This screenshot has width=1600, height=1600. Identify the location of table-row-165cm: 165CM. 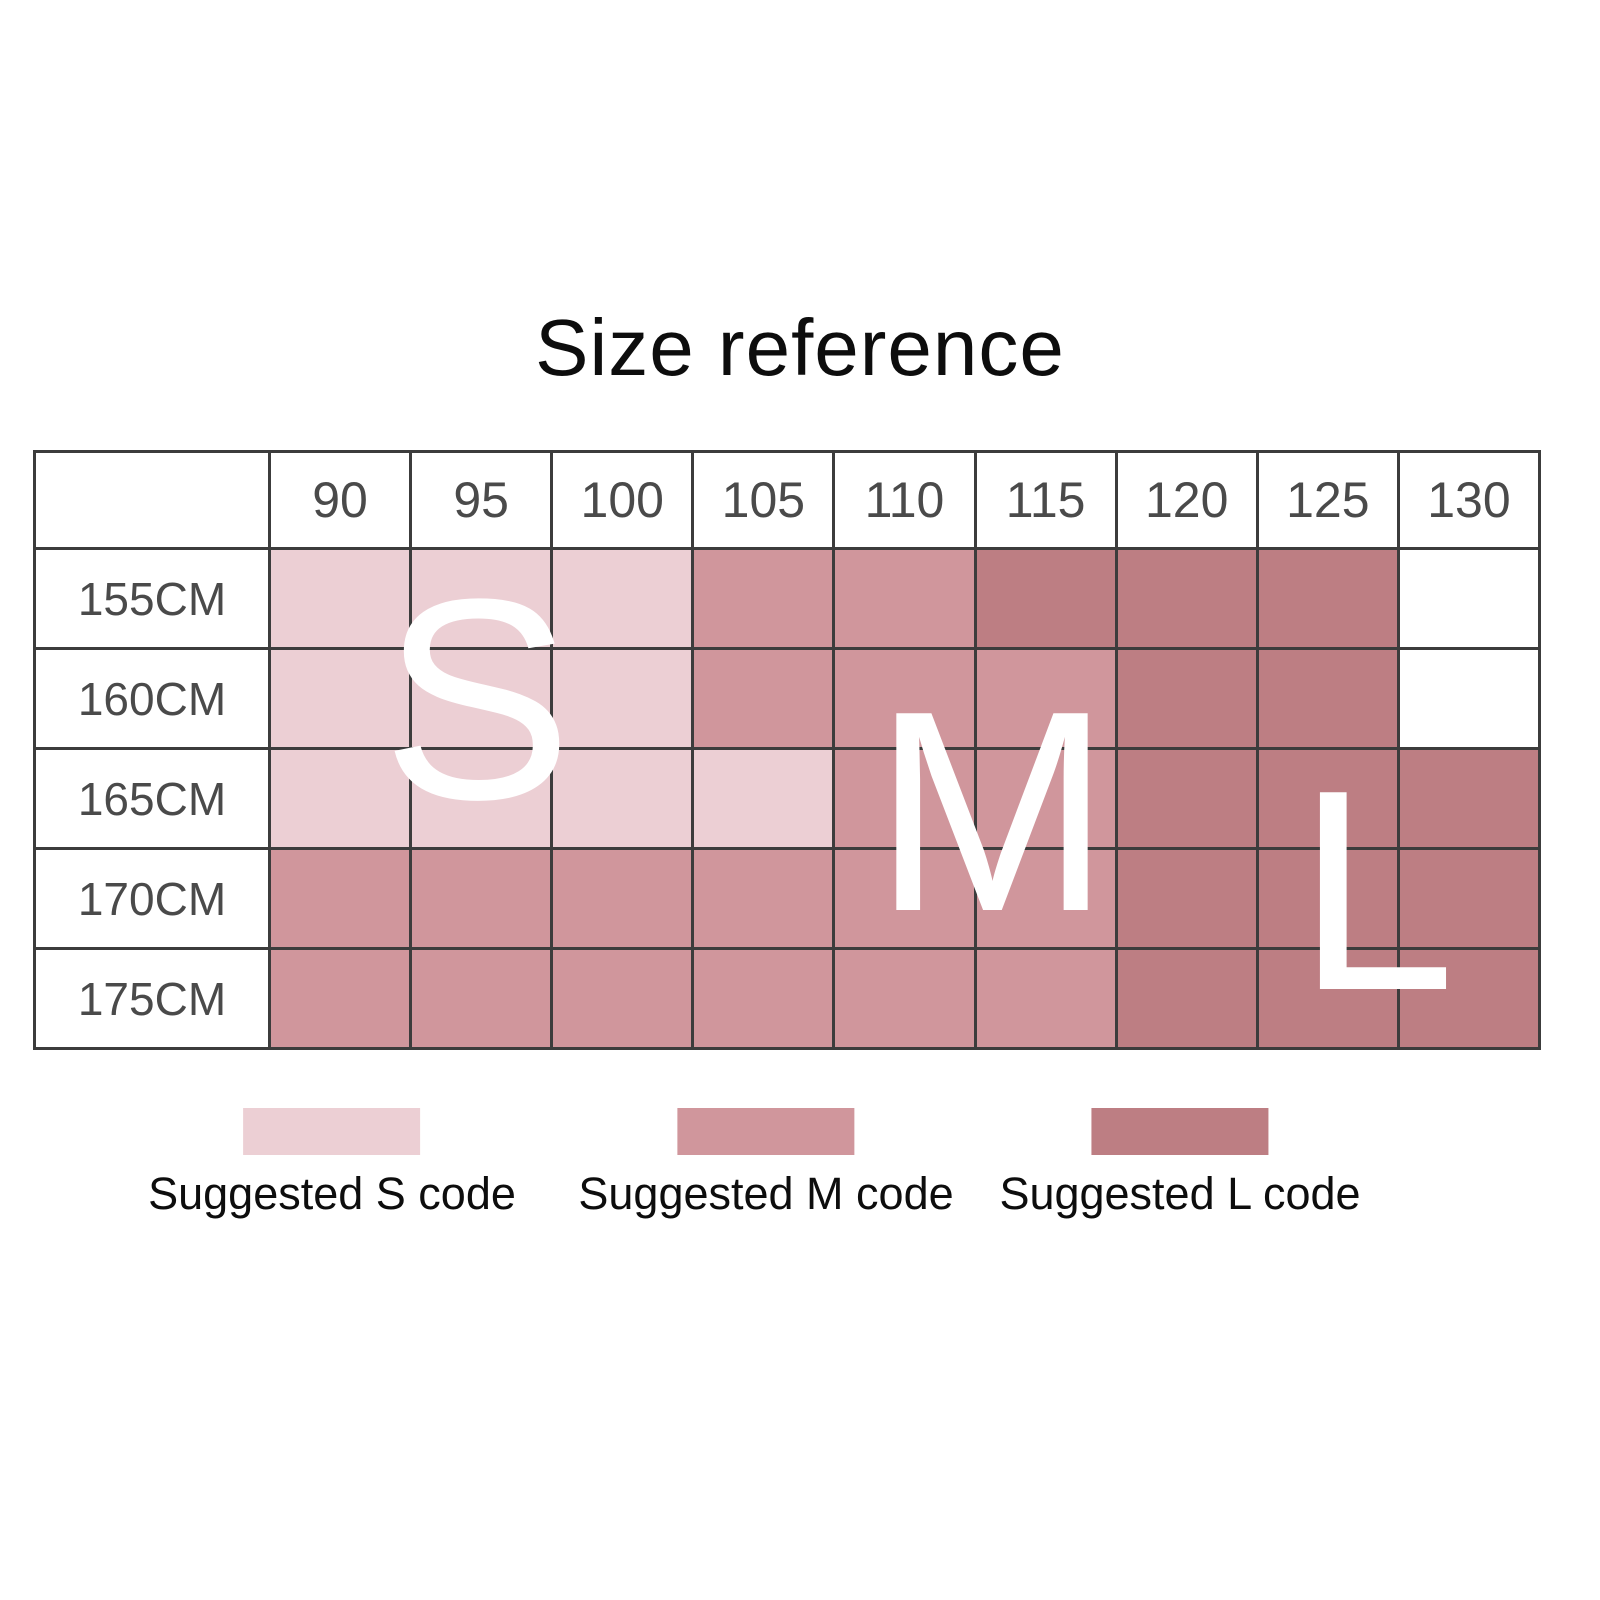
(787, 798).